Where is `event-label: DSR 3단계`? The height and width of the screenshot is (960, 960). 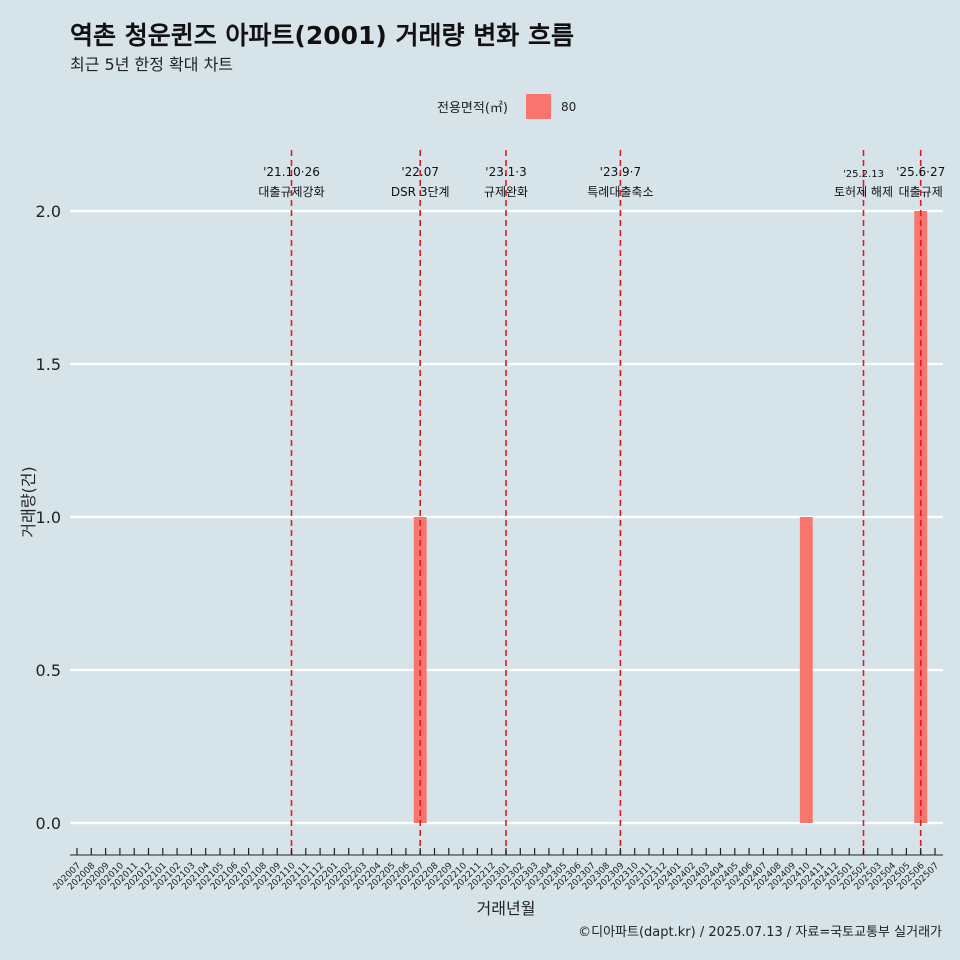
event-label: DSR 3단계 is located at coordinates (420, 192).